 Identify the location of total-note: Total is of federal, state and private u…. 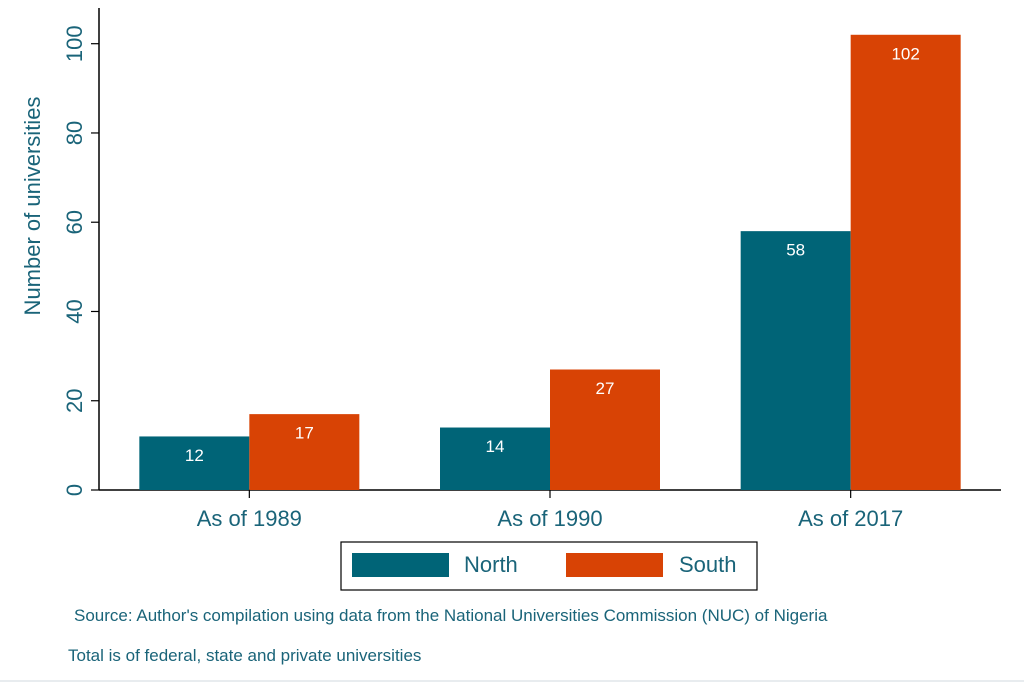
(245, 655).